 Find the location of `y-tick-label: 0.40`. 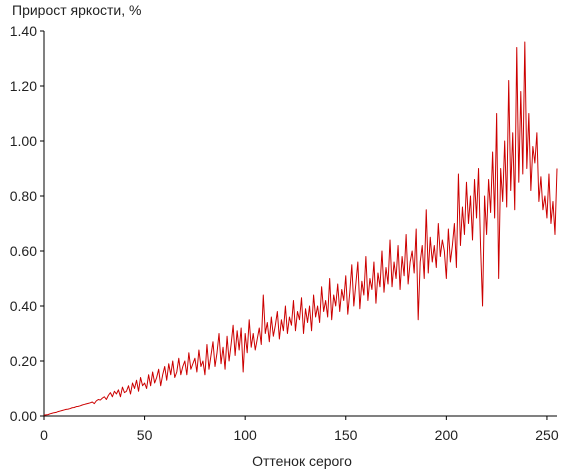

y-tick-label: 0.40 is located at coordinates (23, 306).